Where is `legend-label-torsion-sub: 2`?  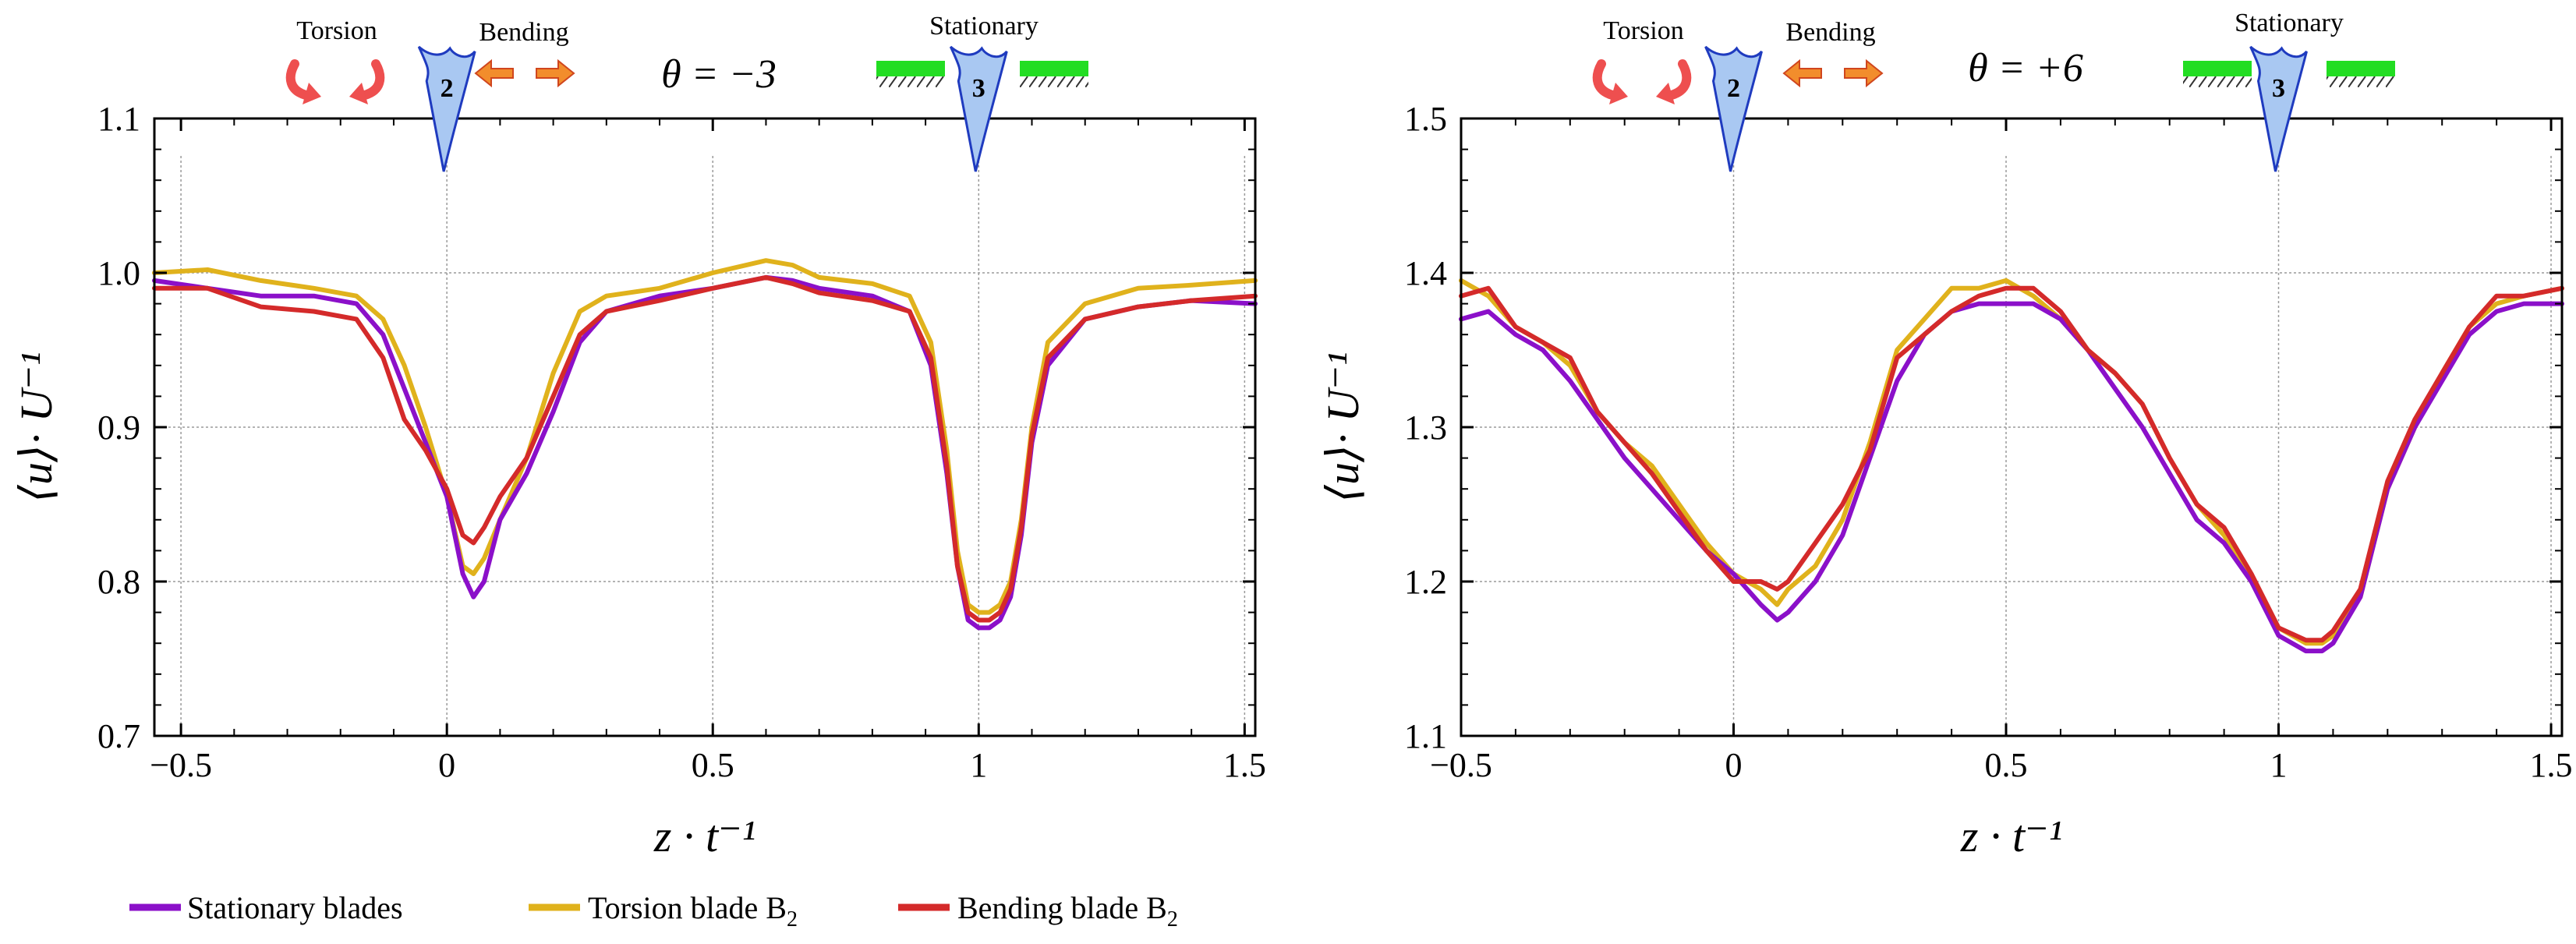 legend-label-torsion-sub: 2 is located at coordinates (792, 919).